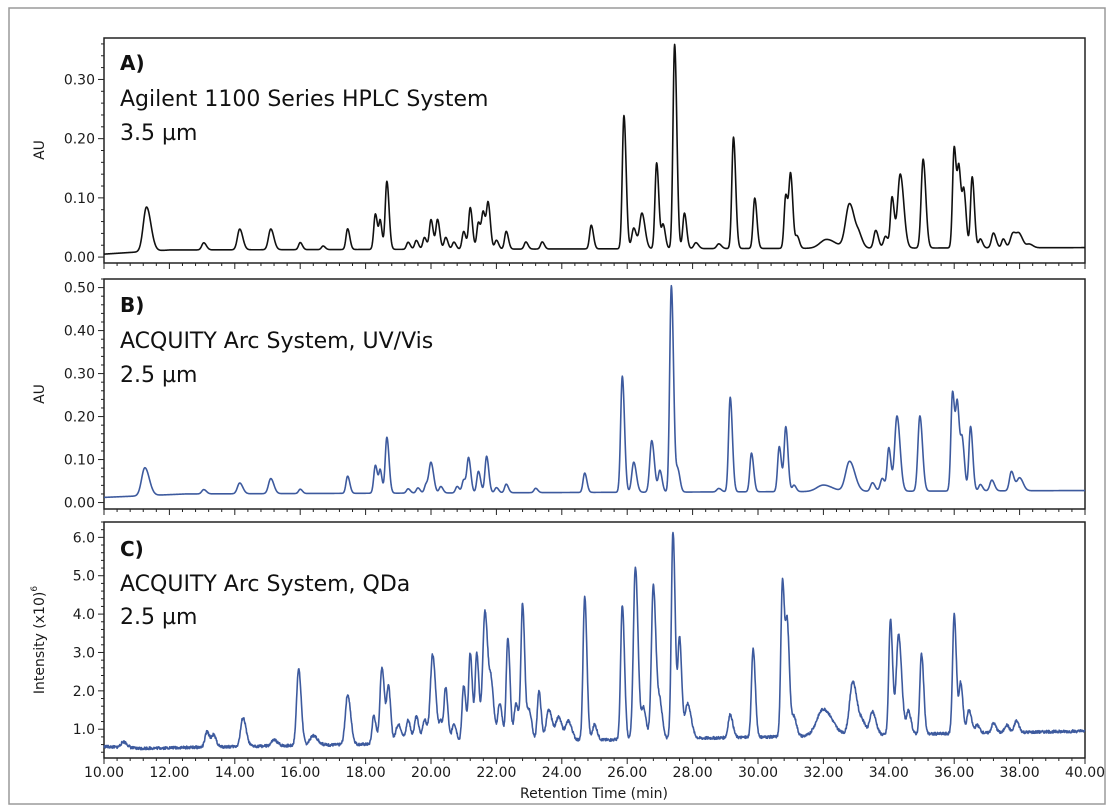  What do you see at coordinates (158, 617) in the screenshot?
I see `panel-c-particle-size: 2.5 µm` at bounding box center [158, 617].